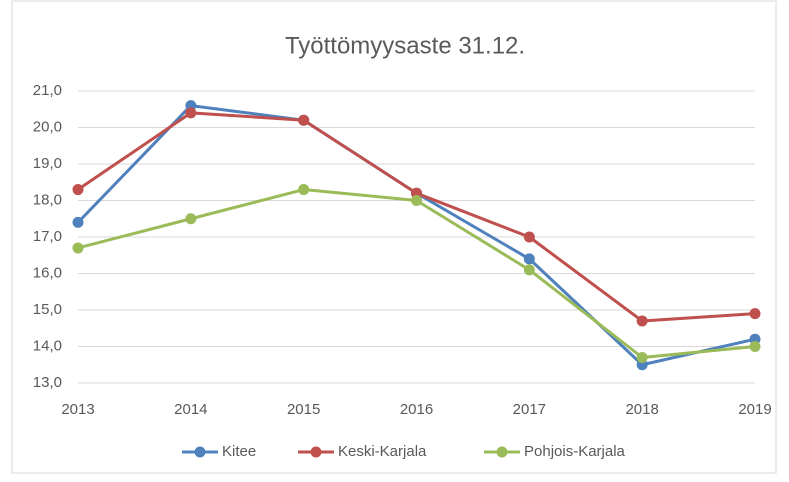  I want to click on x-tick-label: 2013, so click(77, 409).